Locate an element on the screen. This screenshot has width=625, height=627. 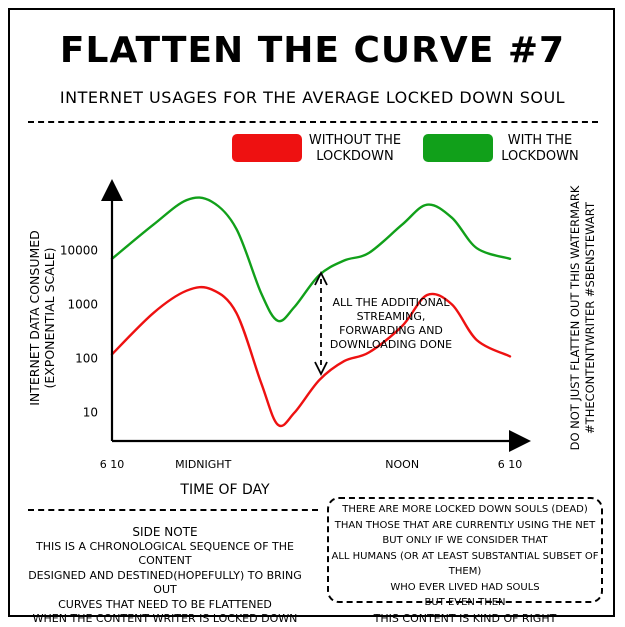
annotation-arrow-head-bottom is located at coordinates (321, 369).